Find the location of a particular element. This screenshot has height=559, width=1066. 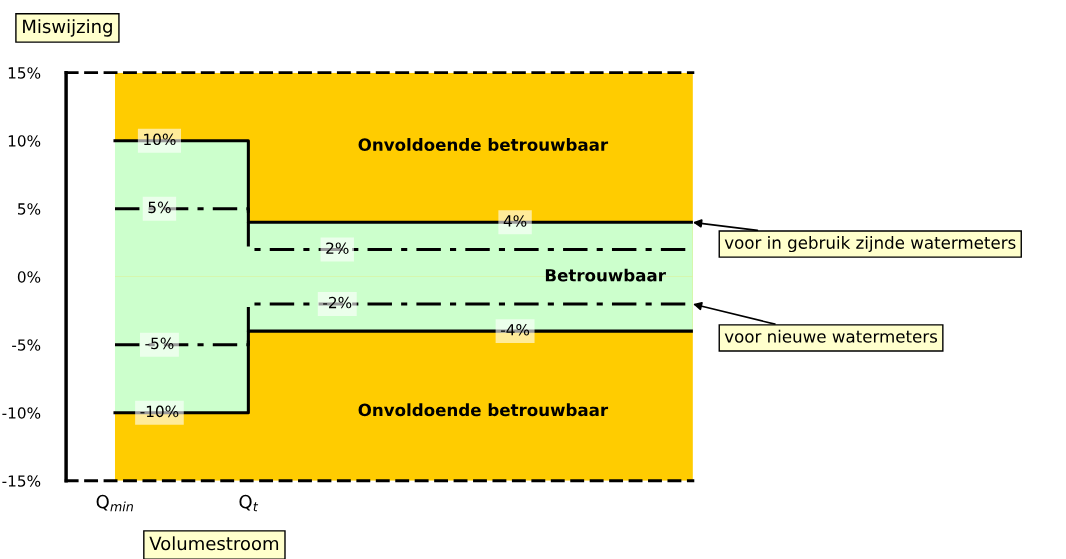

y-axis-title: Miswijzing is located at coordinates (67, 28).